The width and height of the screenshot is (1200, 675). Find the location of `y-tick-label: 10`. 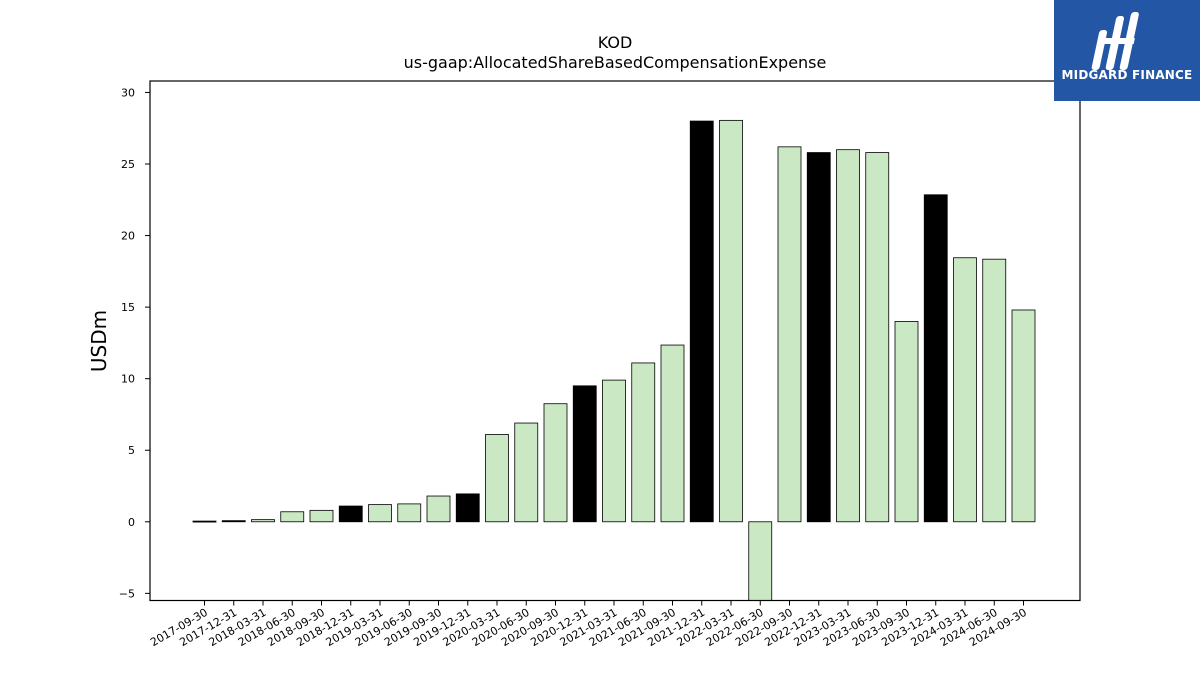

y-tick-label: 10 is located at coordinates (128, 379).